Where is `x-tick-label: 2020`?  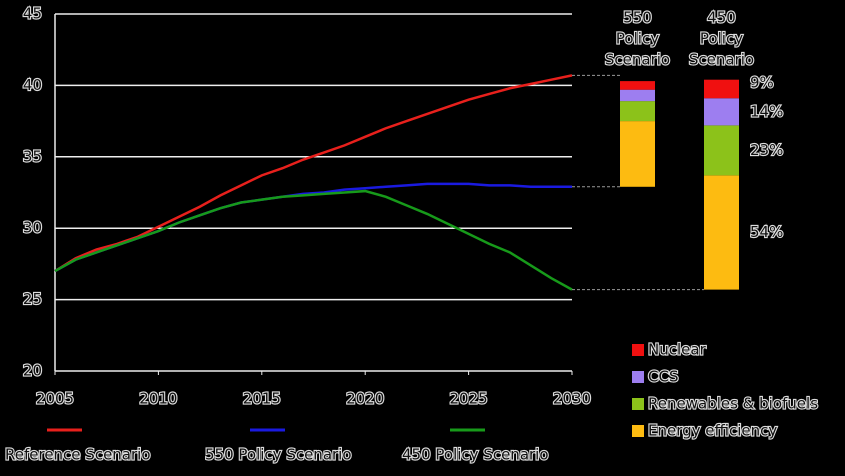 x-tick-label: 2020 is located at coordinates (365, 399).